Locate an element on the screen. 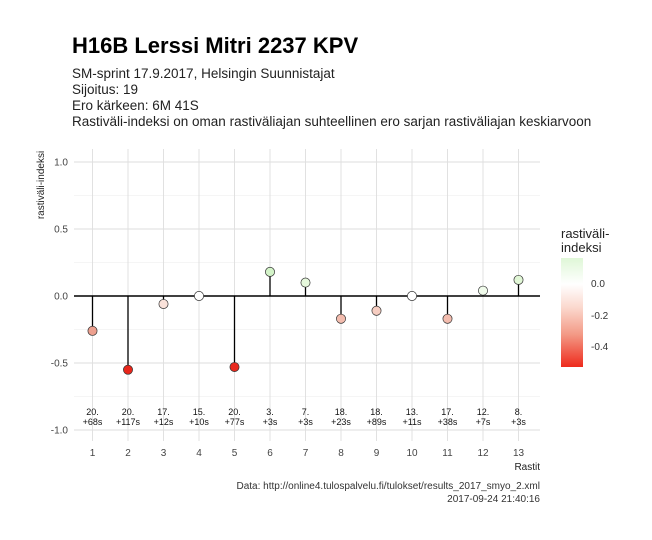 This screenshot has width=652, height=540. time-diff-label: +117s is located at coordinates (128, 422).